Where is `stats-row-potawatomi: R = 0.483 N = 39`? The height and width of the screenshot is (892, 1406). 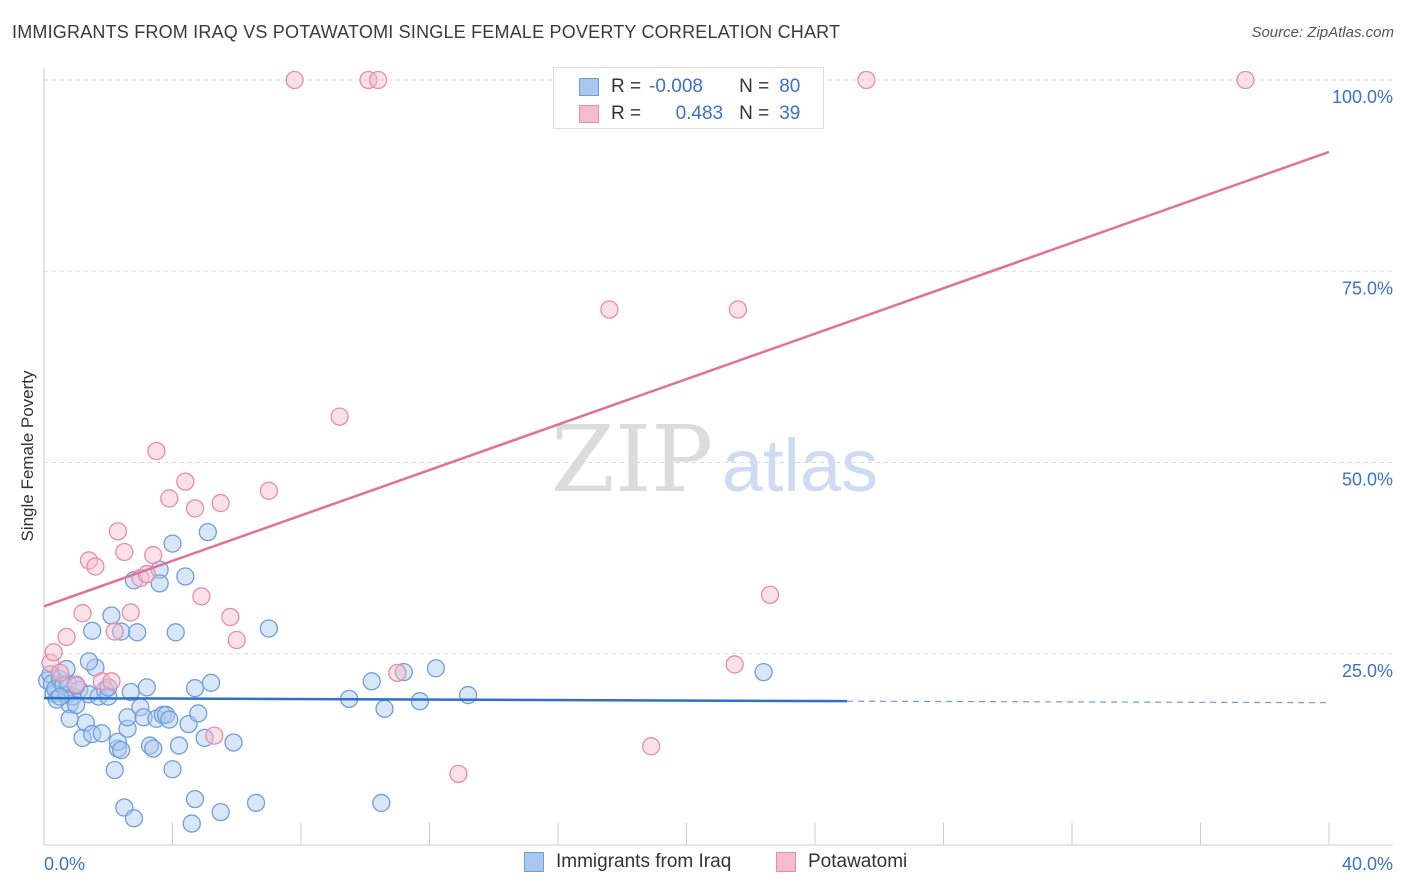 stats-row-potawatomi: R = 0.483 N = 39 is located at coordinates (677, 114).